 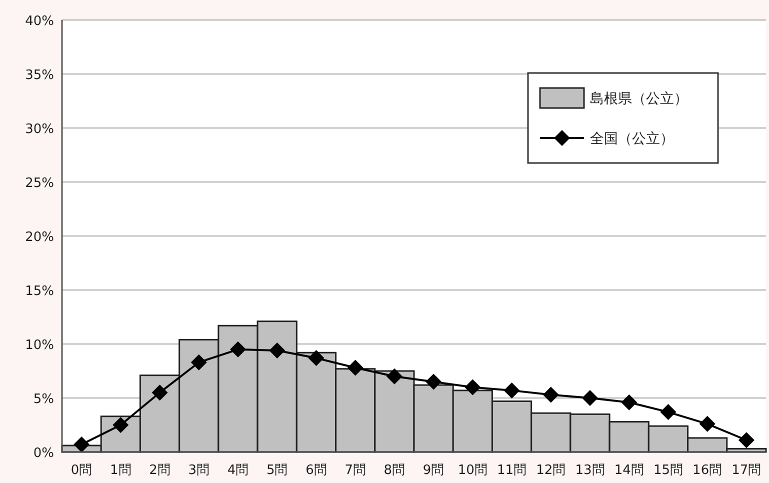 What do you see at coordinates (355, 470) in the screenshot?
I see `x-tick-label: 7問` at bounding box center [355, 470].